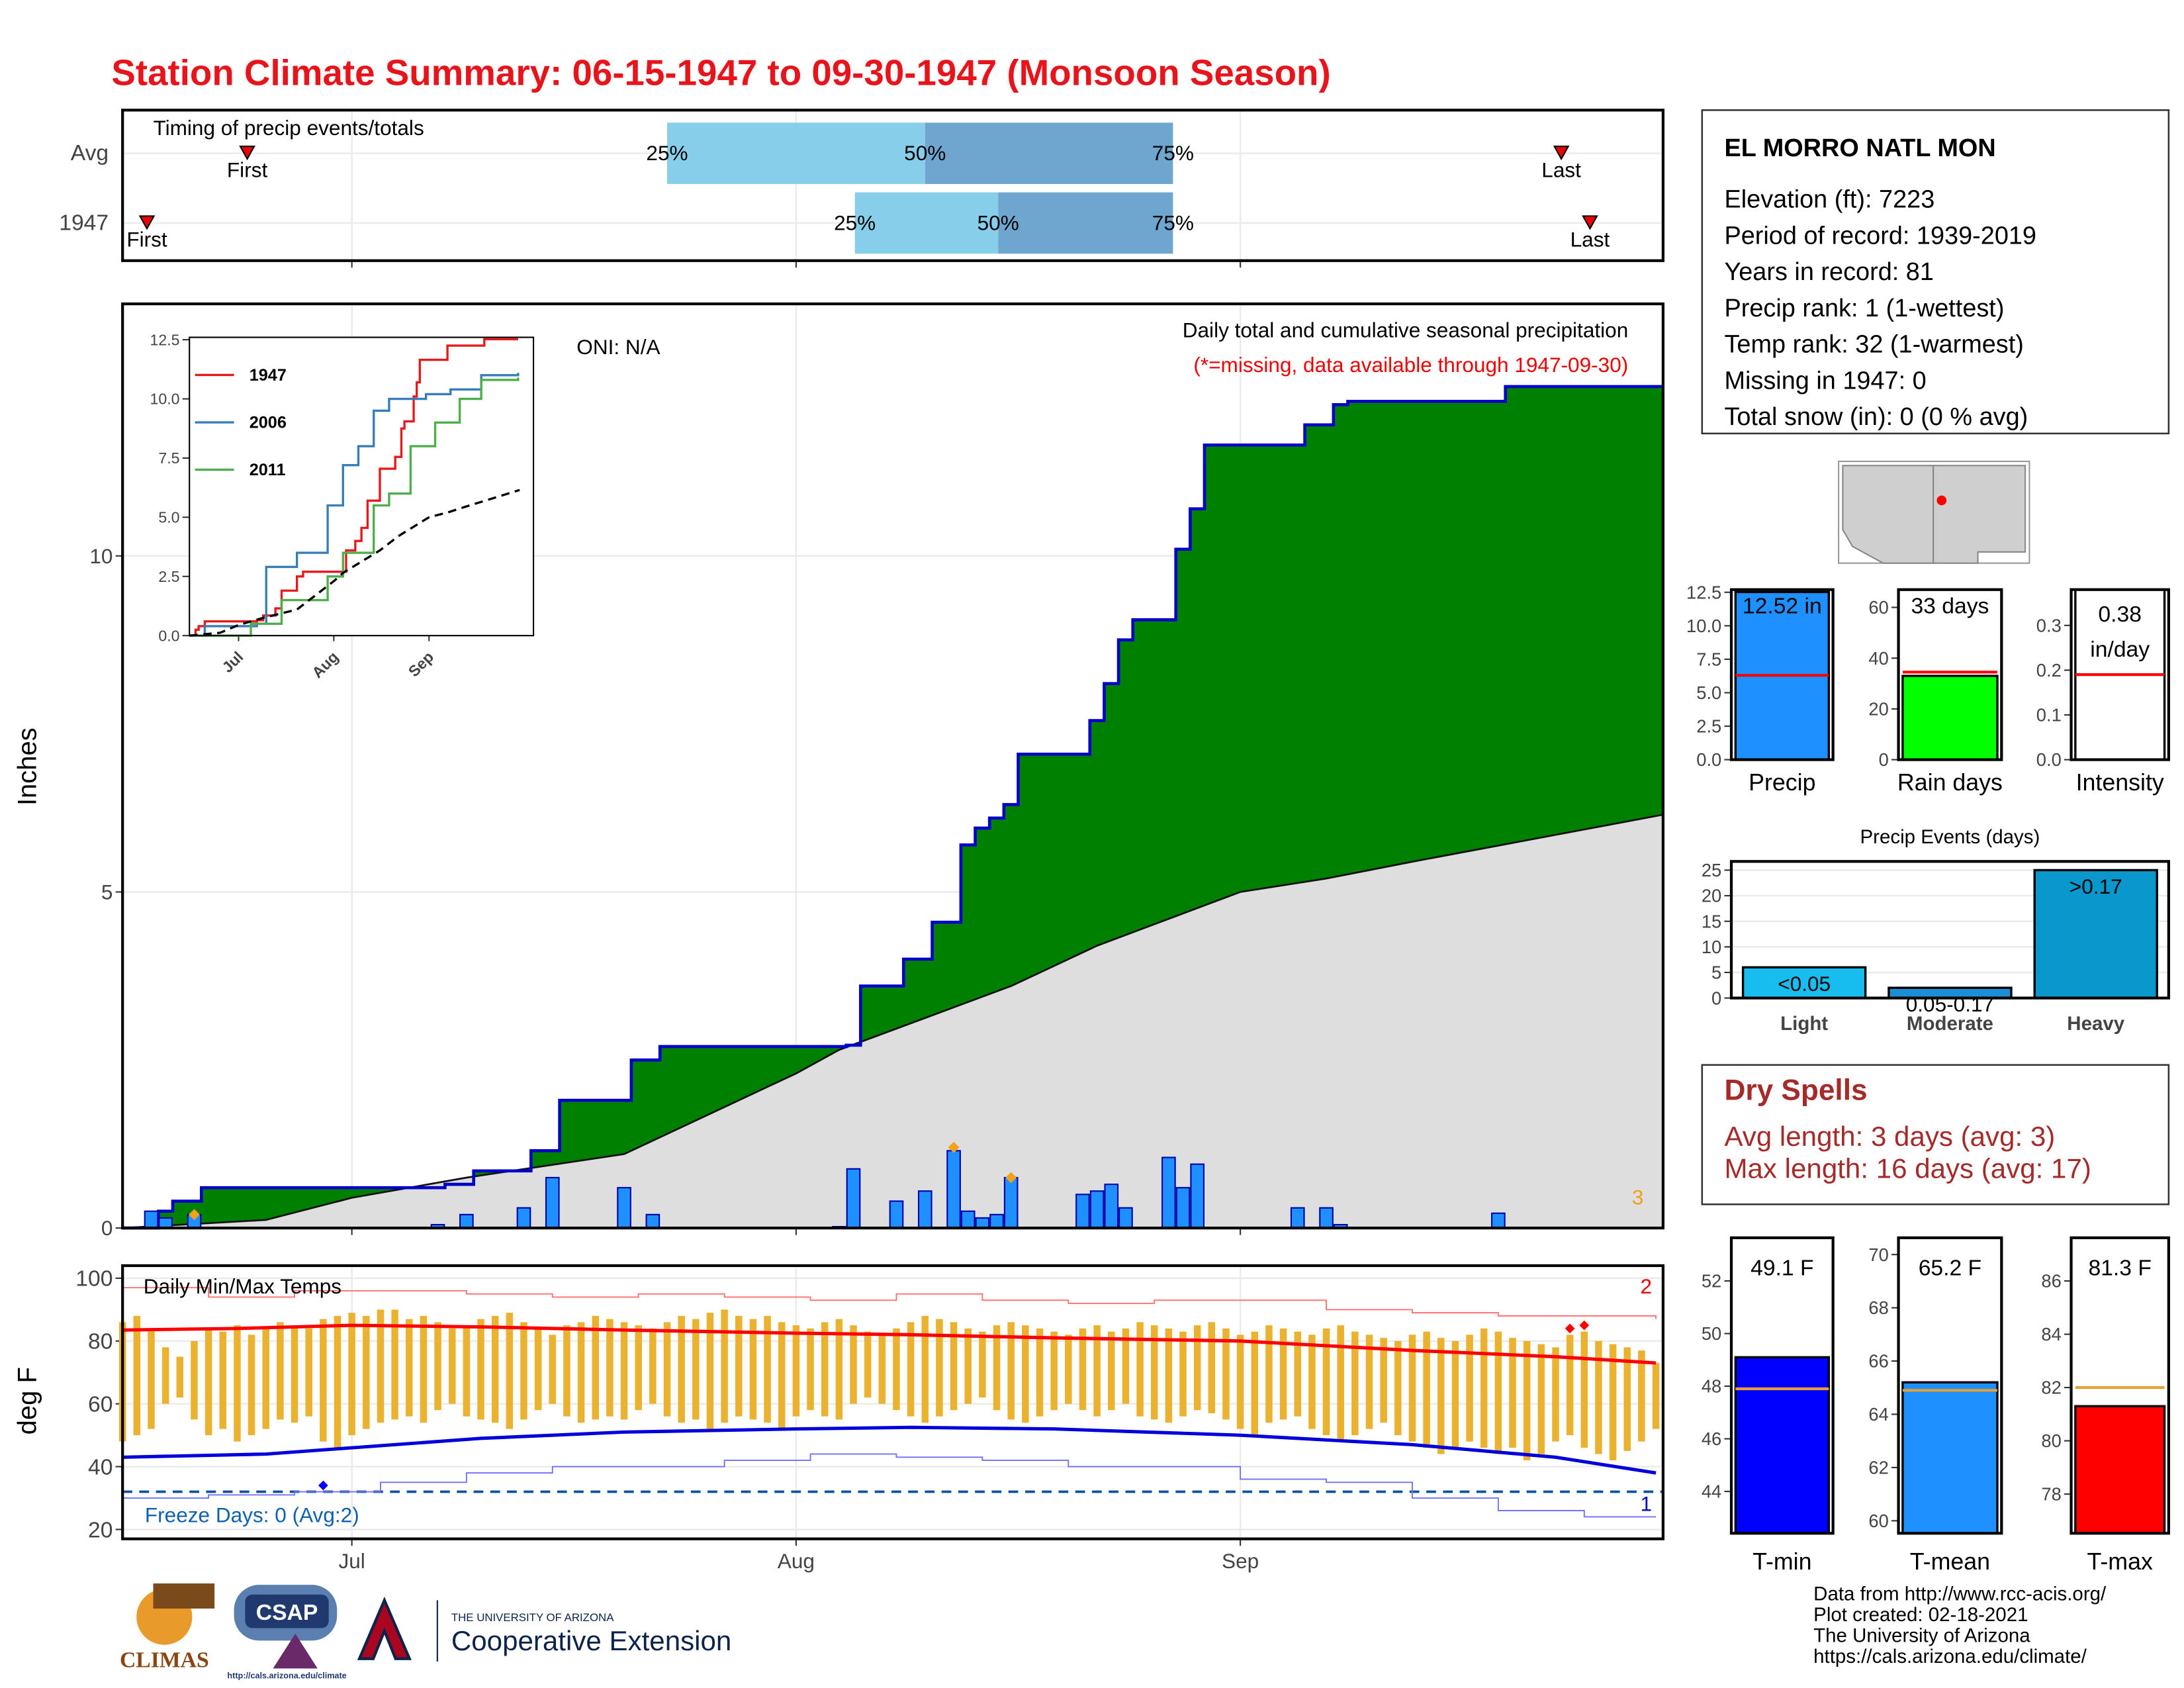 This screenshot has width=2184, height=1688. I want to click on oni-label: ONI: N/A, so click(618, 347).